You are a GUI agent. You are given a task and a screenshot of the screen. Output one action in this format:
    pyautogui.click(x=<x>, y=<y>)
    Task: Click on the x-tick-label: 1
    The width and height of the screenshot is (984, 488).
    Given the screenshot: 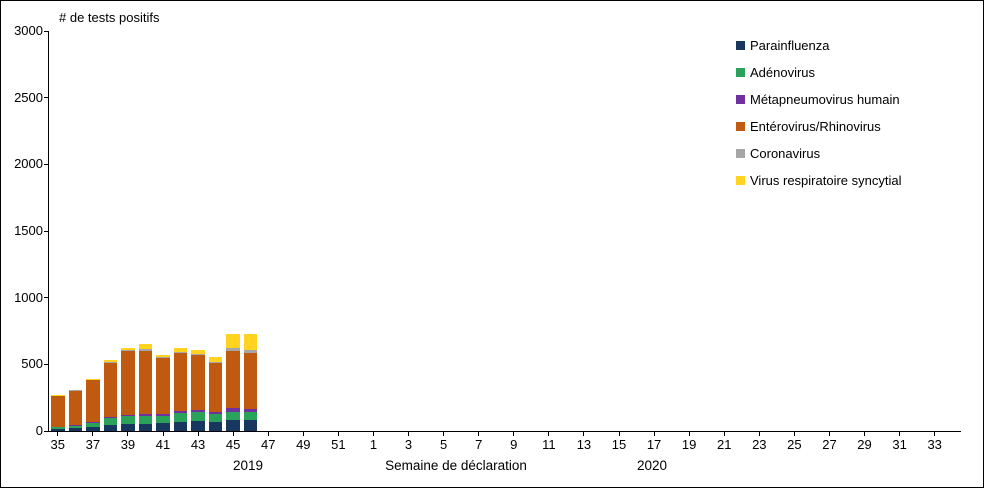 What is the action you would take?
    pyautogui.click(x=373, y=444)
    